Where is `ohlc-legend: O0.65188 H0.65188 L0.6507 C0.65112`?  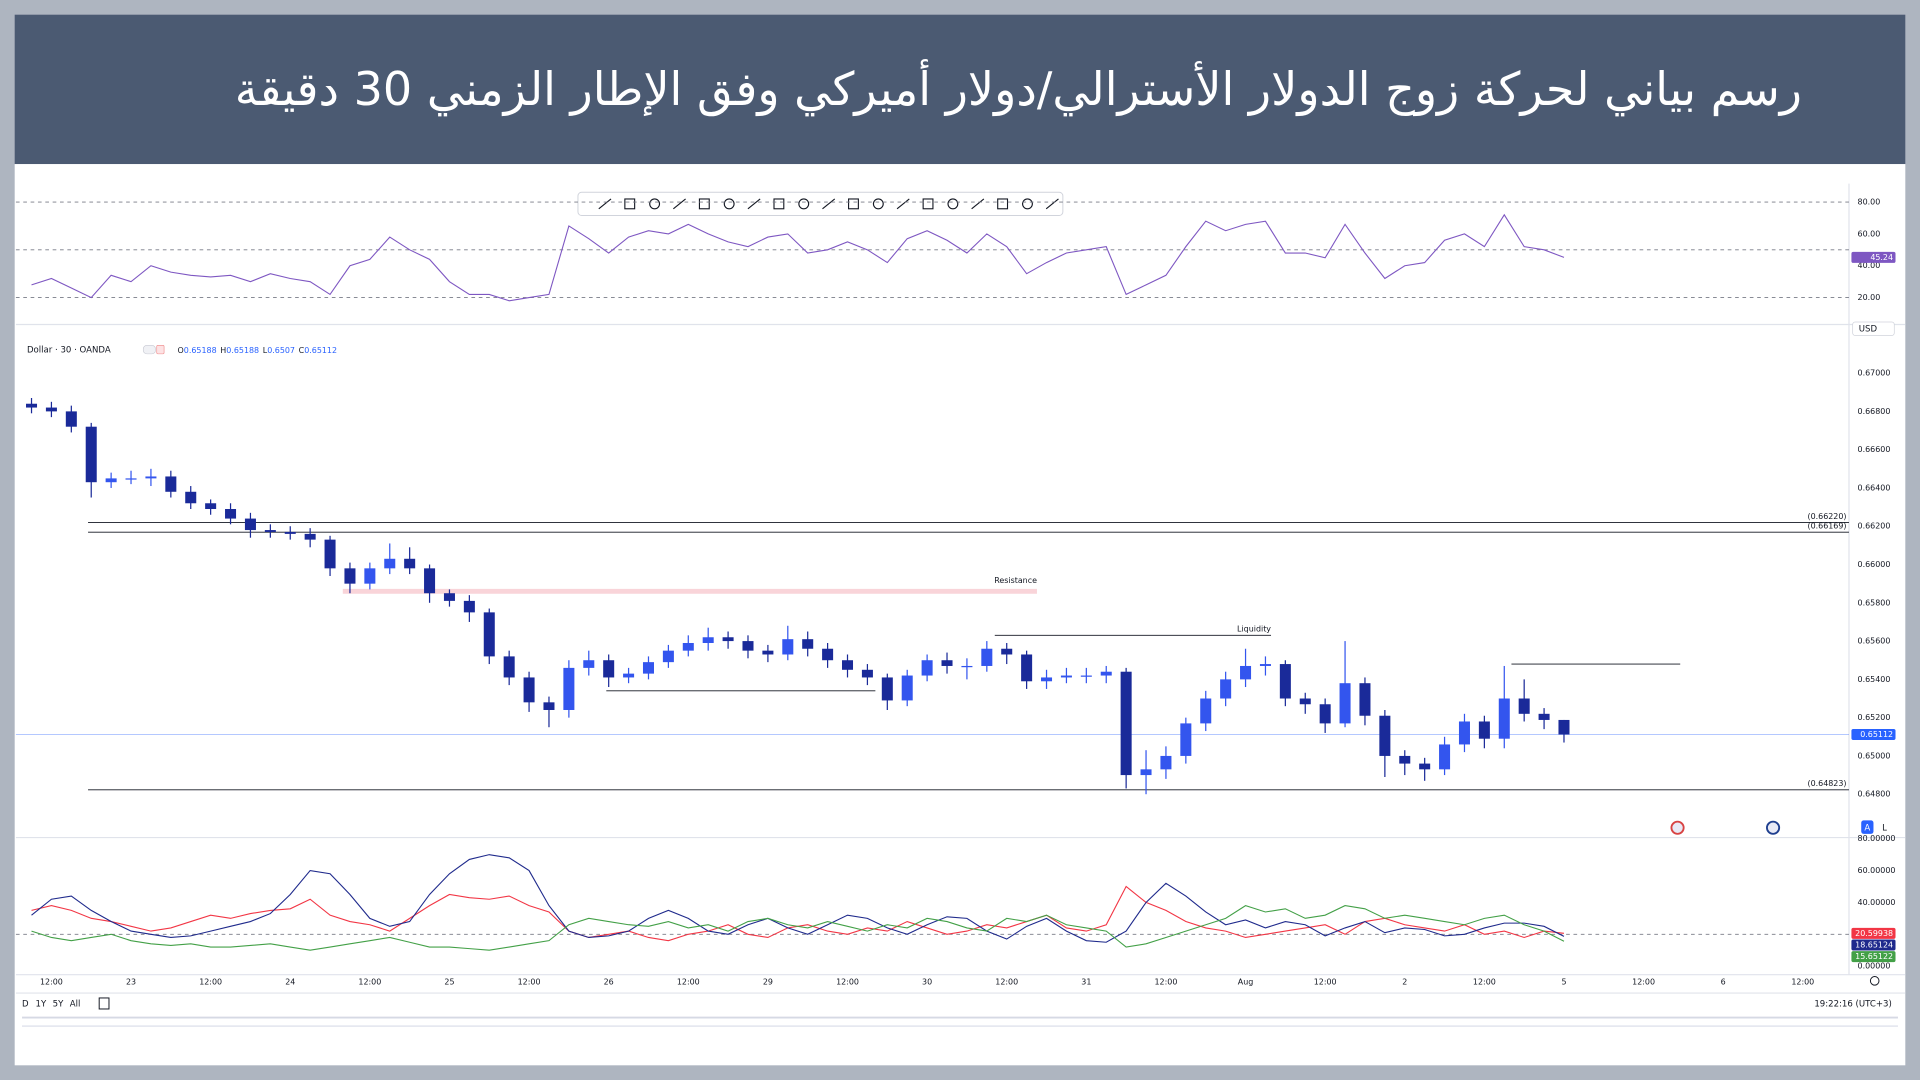
ohlc-legend: O0.65188 H0.65188 L0.6507 C0.65112 is located at coordinates (257, 350).